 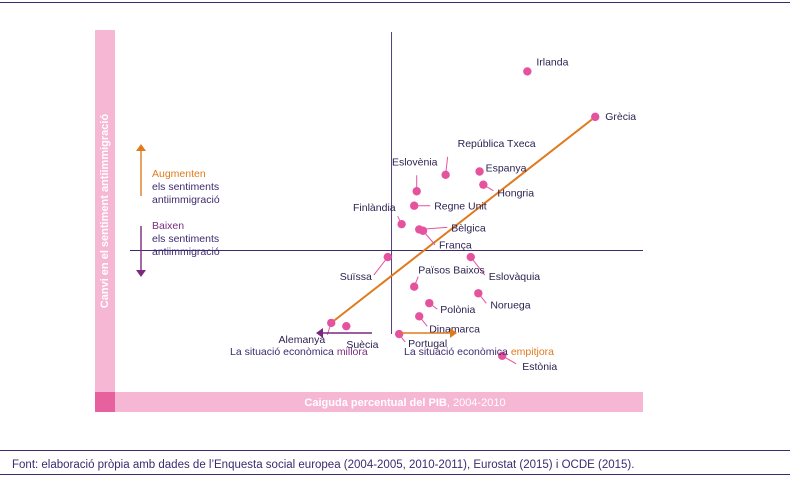 I want to click on point-label-belgica: Bèlgica, so click(x=468, y=228).